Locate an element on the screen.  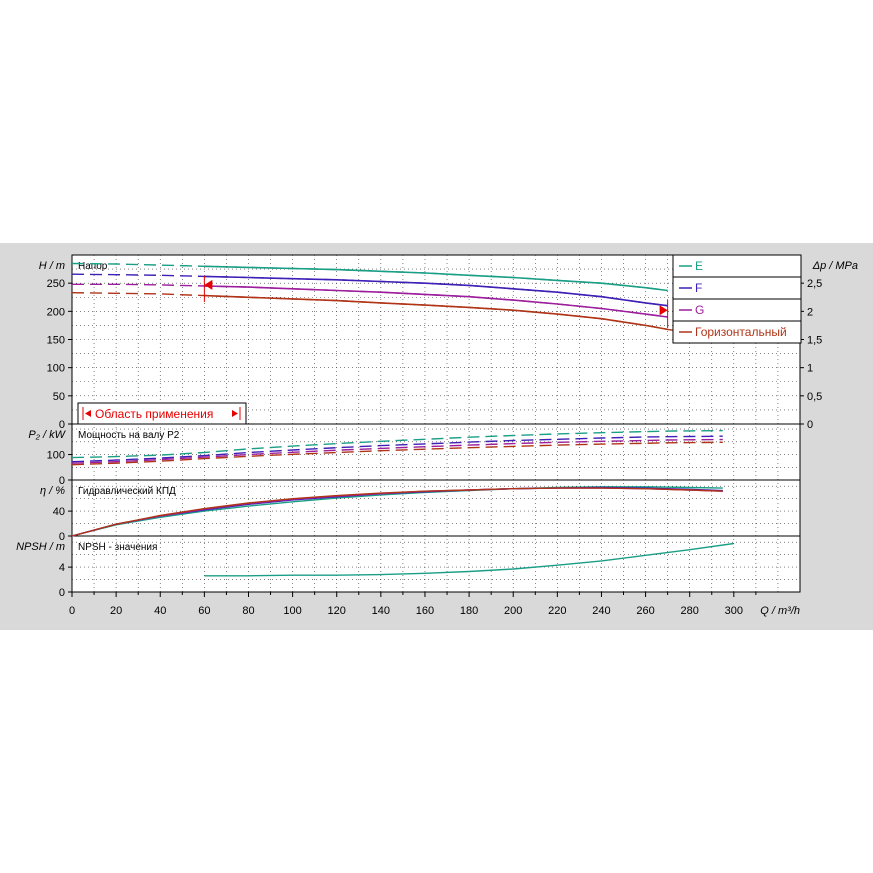
x-tick-label: 300 is located at coordinates (734, 611).